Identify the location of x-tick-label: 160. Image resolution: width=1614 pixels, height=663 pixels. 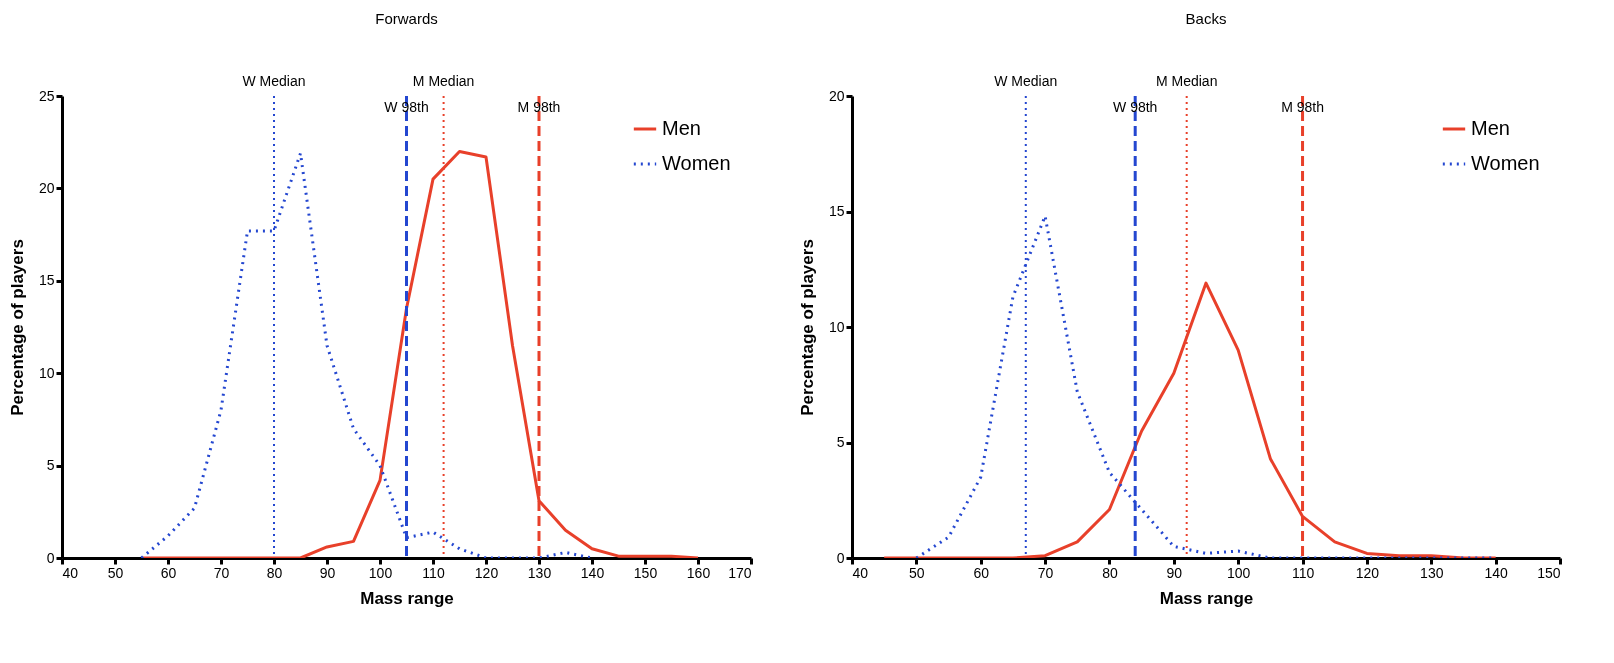
(698, 572).